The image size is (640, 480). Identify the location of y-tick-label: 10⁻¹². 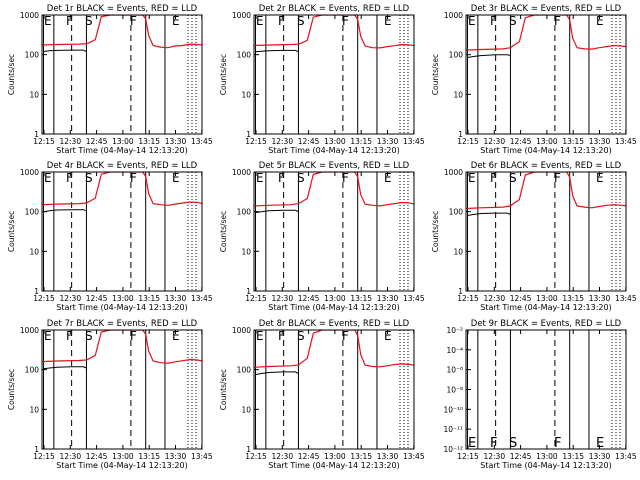
(453, 449).